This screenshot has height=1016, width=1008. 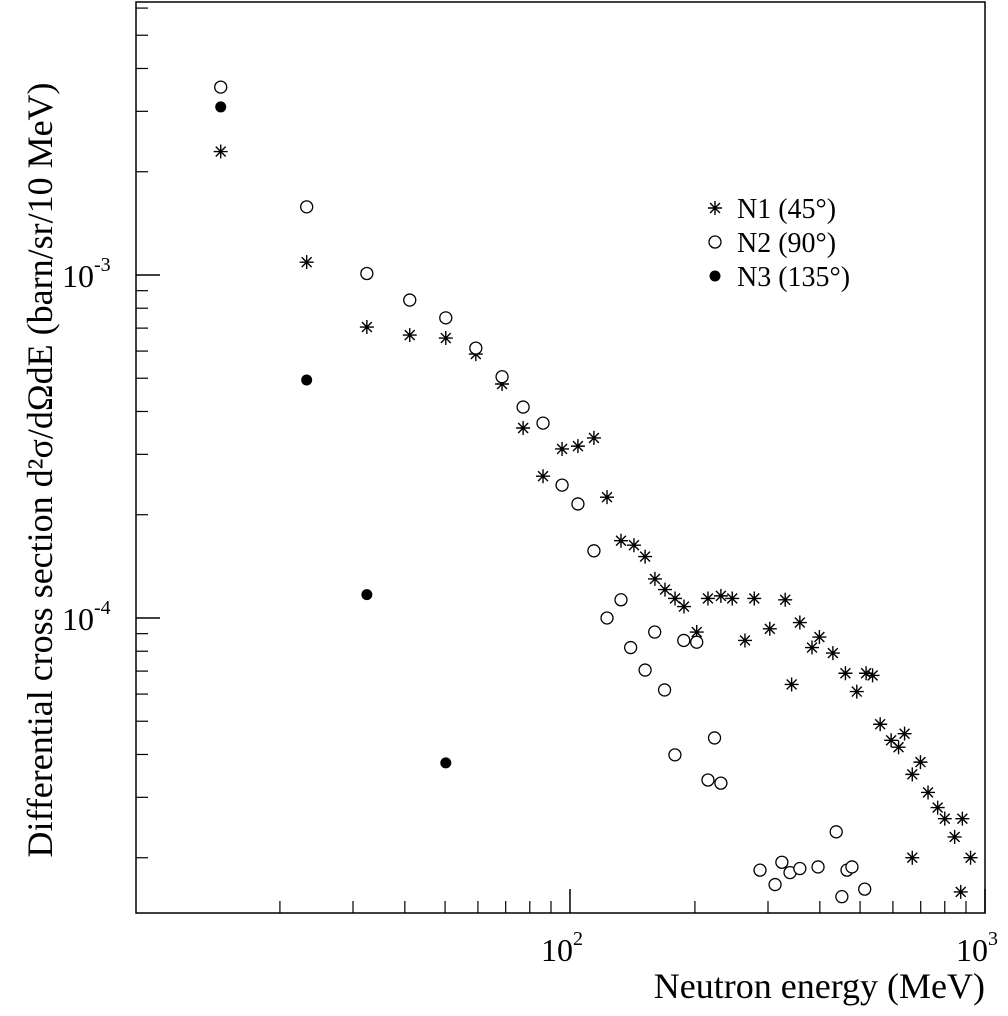 I want to click on x-tick-label: 10³, so click(x=977, y=948).